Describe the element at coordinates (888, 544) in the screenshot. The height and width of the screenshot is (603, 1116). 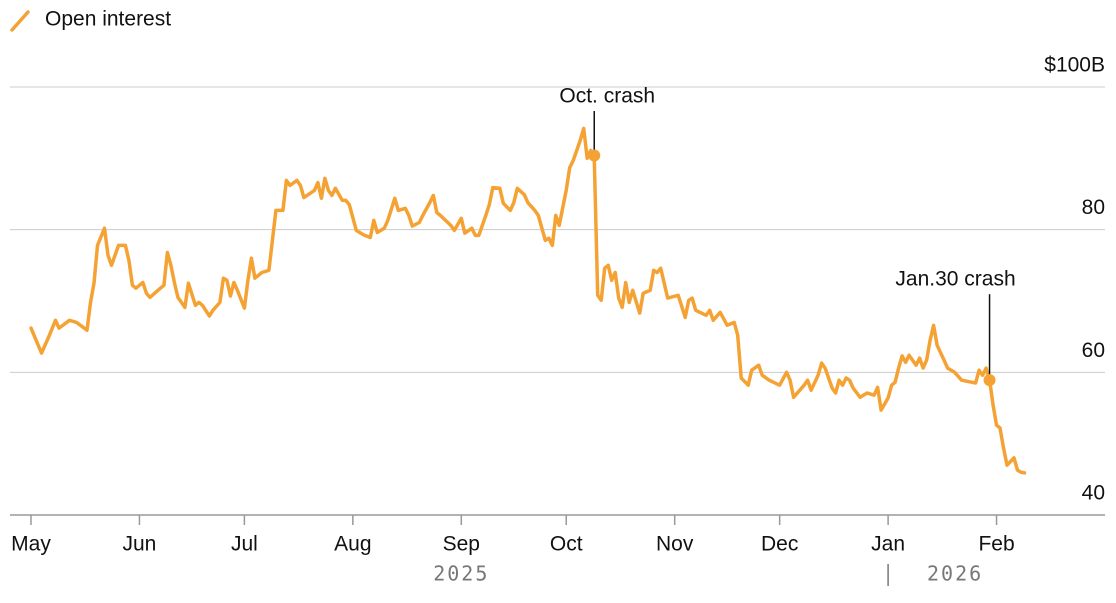
I see `x-tick-label: Jan` at that location.